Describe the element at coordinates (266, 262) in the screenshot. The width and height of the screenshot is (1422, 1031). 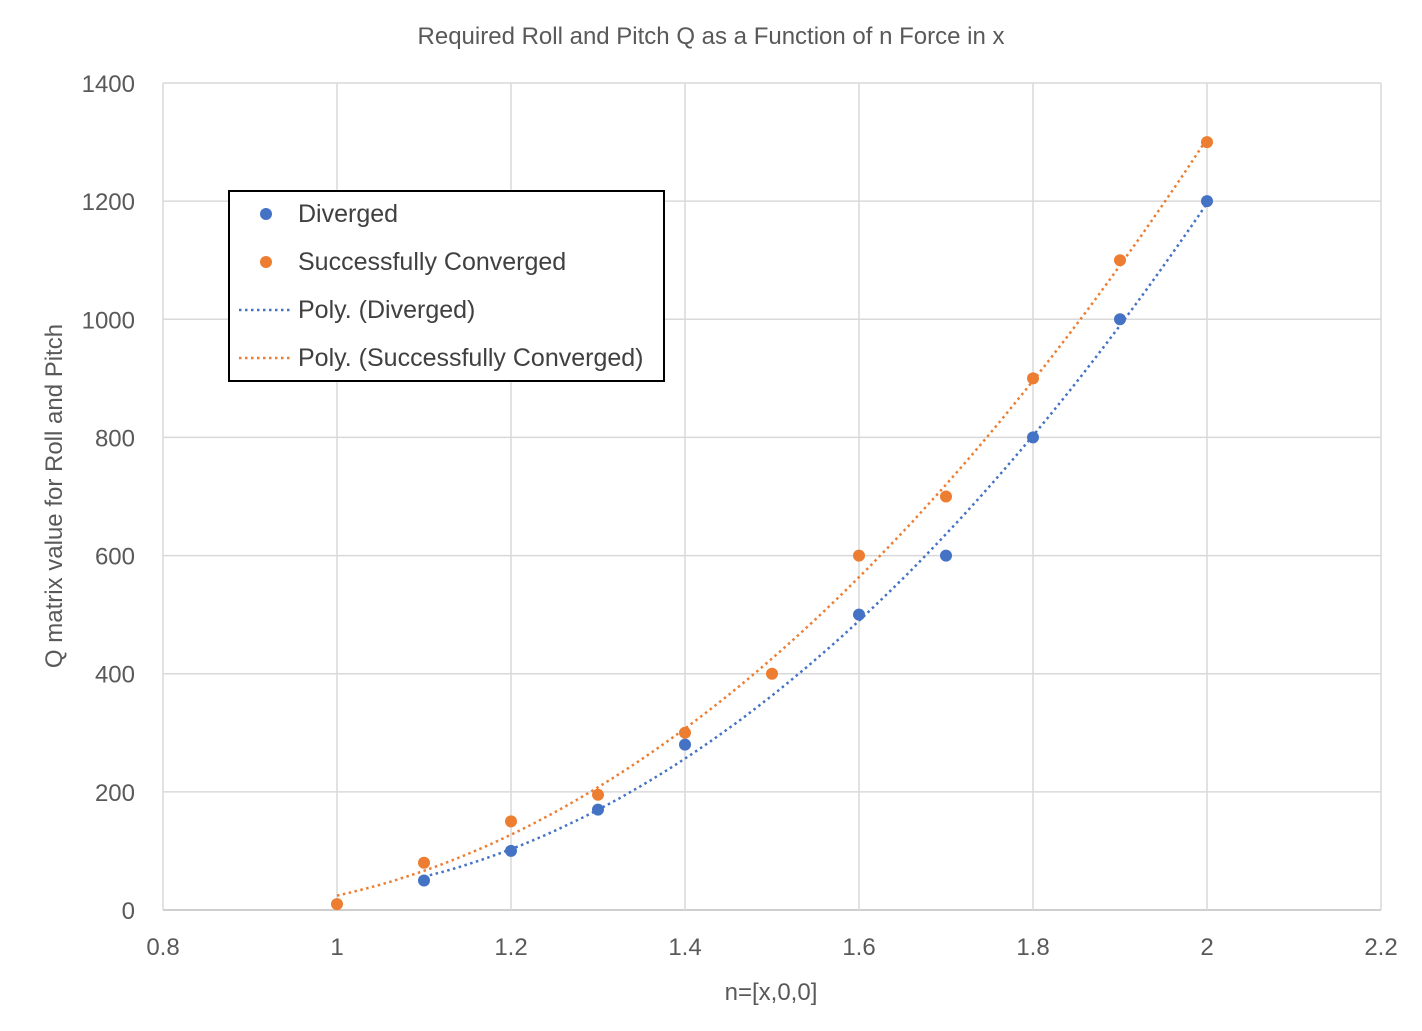
I see `legend-marker-converged` at that location.